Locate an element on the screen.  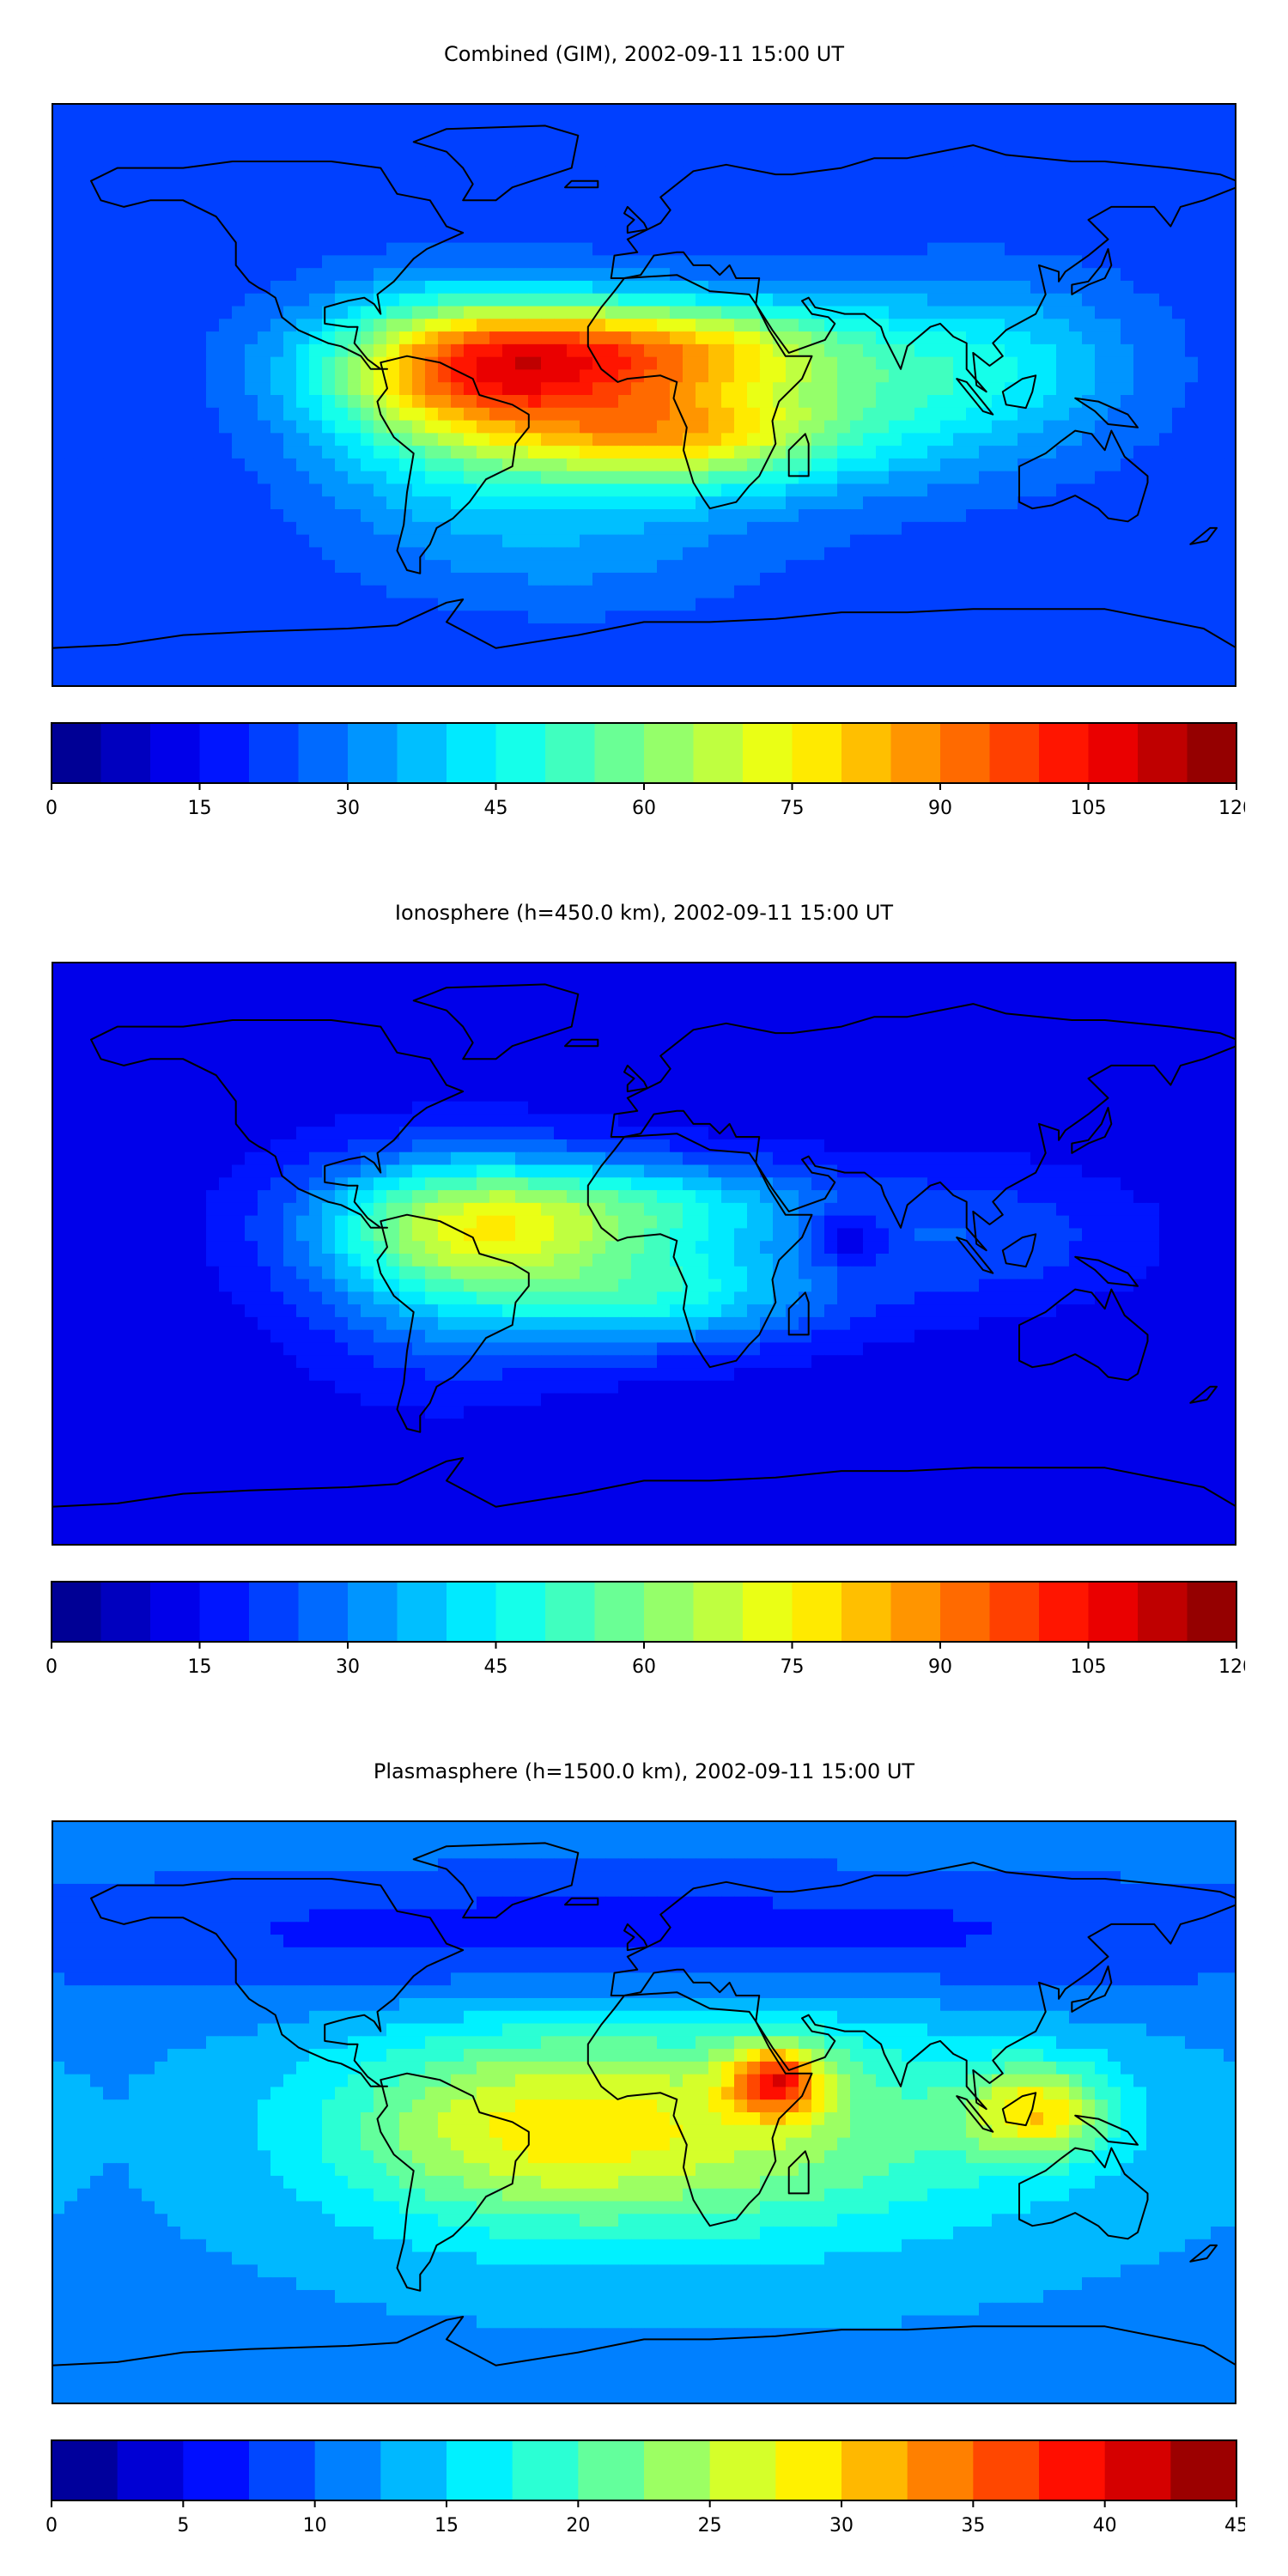
coastline-iceland is located at coordinates (581, 184).